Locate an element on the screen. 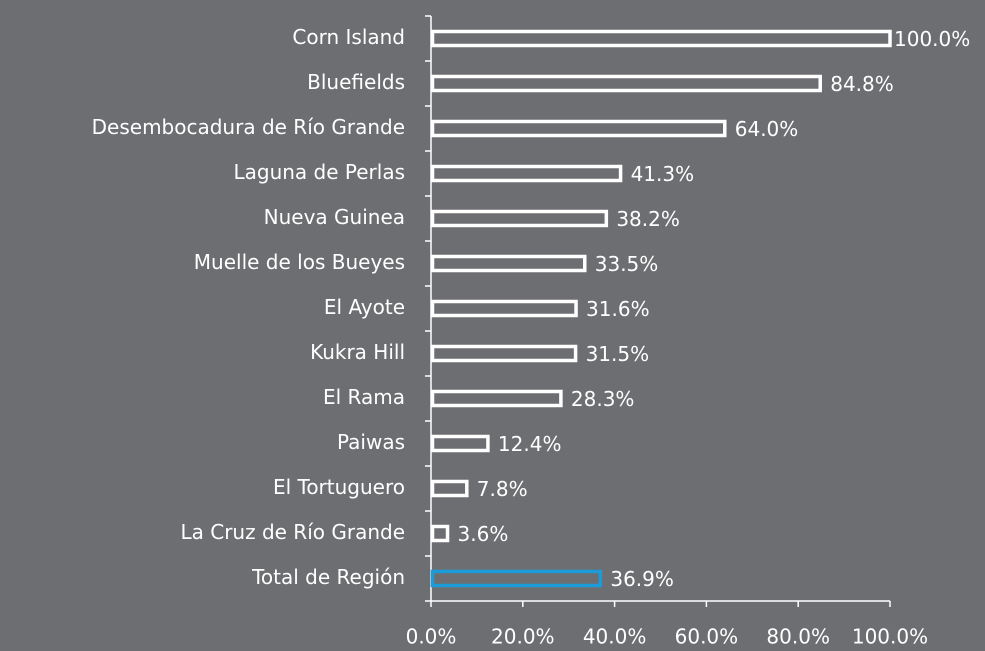 Image resolution: width=985 pixels, height=651 pixels. category-label: Corn Island is located at coordinates (348, 37).